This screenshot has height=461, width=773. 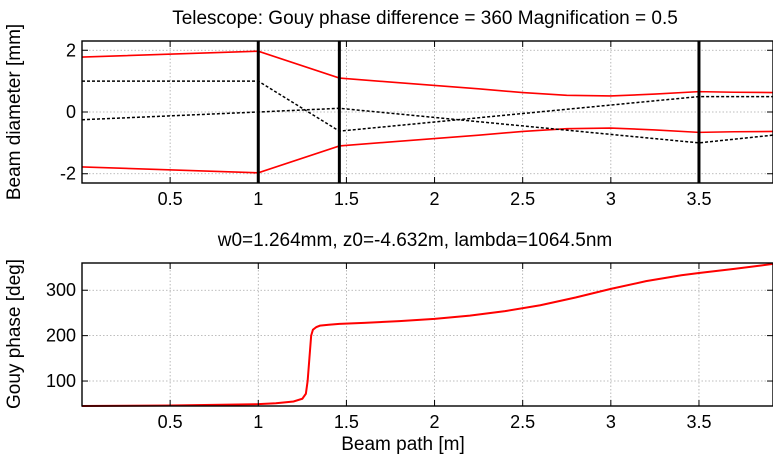 I want to click on x-axis-label: Beam path [m], so click(x=403, y=444).